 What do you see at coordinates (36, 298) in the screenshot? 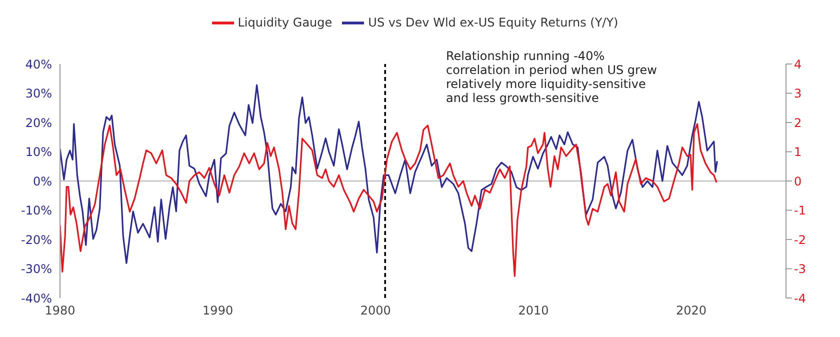
I see `y-tick-label: -40%` at bounding box center [36, 298].